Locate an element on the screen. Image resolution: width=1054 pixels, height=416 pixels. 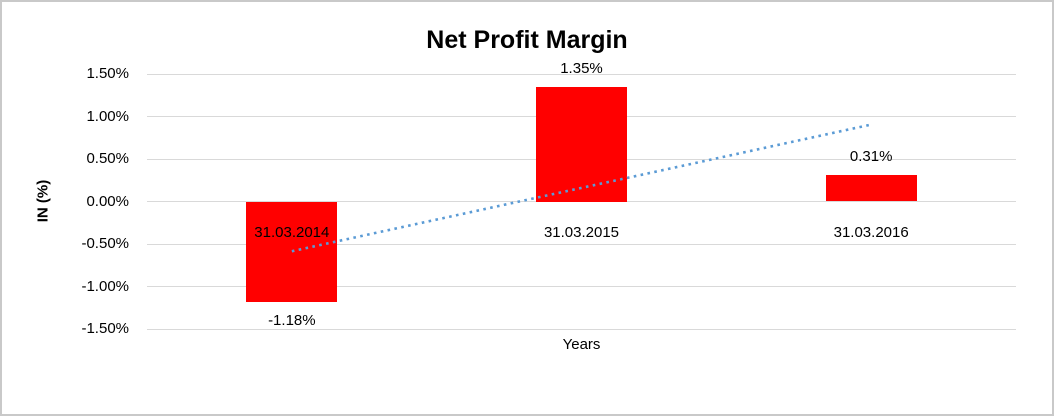
bar-31.03.2016 is located at coordinates (871, 188).